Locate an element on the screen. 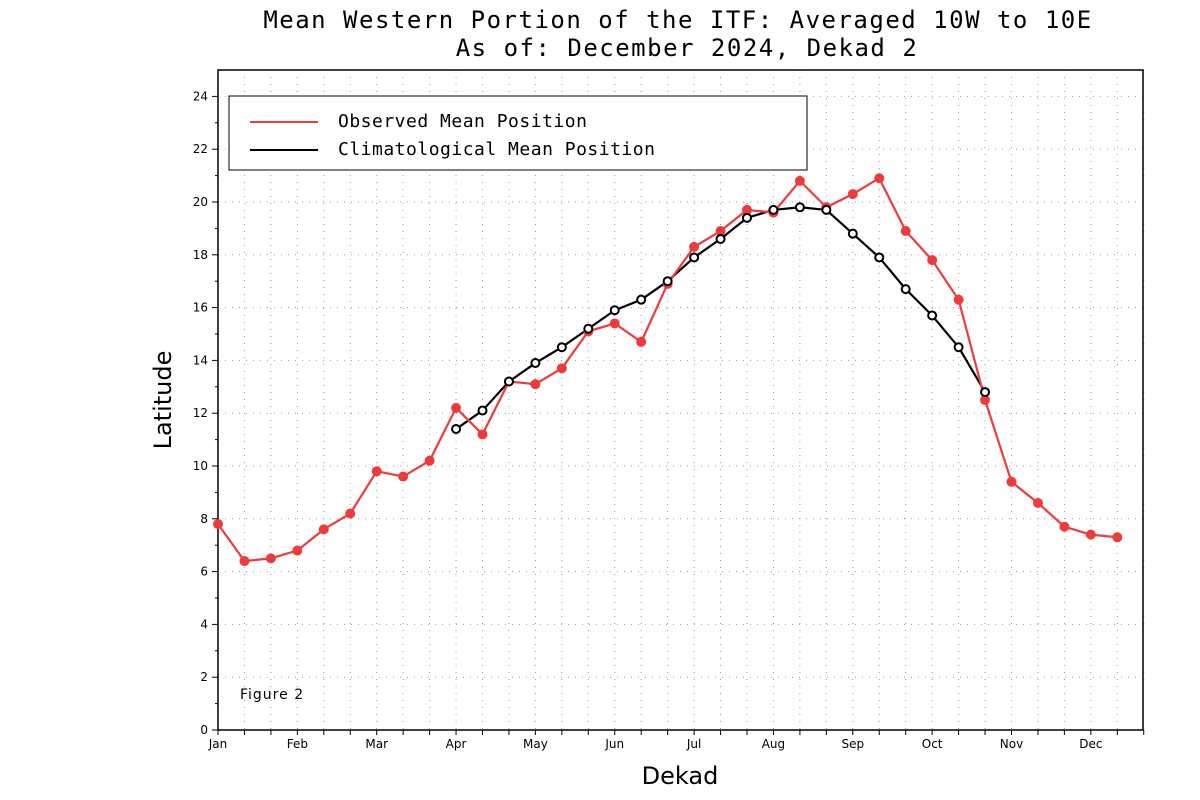 Image resolution: width=1200 pixels, height=800 pixels. x-tick-label: Jun is located at coordinates (614, 744).